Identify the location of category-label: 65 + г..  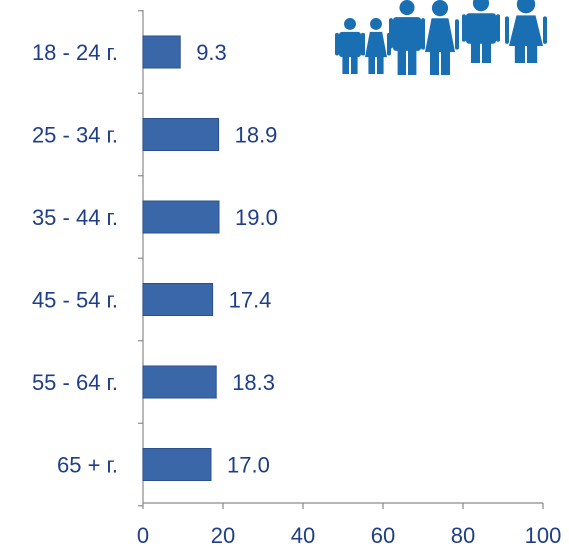
(87, 465).